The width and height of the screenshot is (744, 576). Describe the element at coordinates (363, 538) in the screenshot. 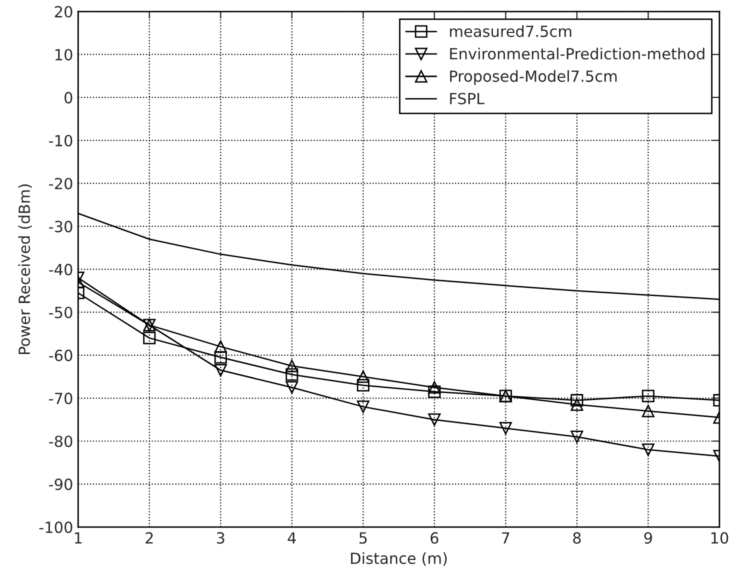

I see `x-tick-label: 5` at that location.